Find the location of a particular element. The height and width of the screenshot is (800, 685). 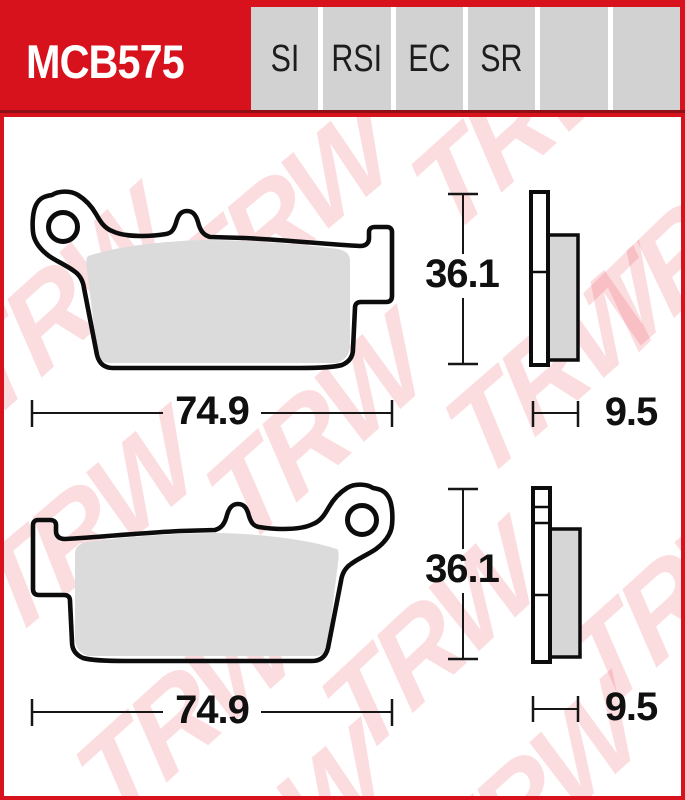

thickness-dim-label-top: 9.5 is located at coordinates (631, 412).